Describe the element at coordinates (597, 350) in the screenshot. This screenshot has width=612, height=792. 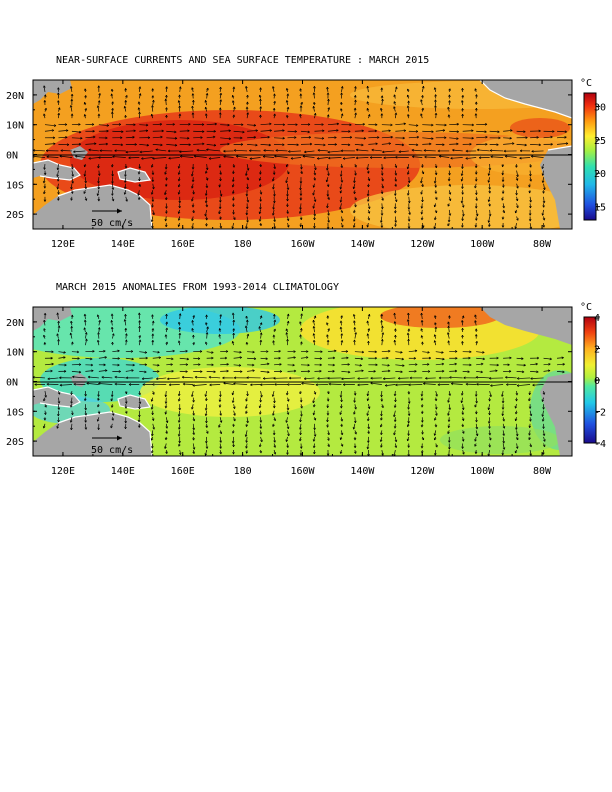
I see `colorbar-tick-label: 2` at that location.